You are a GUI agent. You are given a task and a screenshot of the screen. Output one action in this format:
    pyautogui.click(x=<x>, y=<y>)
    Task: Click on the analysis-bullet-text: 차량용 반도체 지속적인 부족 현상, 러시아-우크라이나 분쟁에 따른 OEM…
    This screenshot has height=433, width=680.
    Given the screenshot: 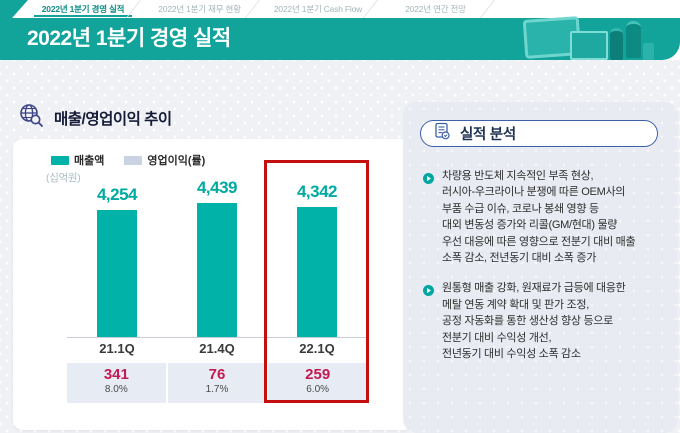 What is the action you would take?
    pyautogui.click(x=539, y=217)
    